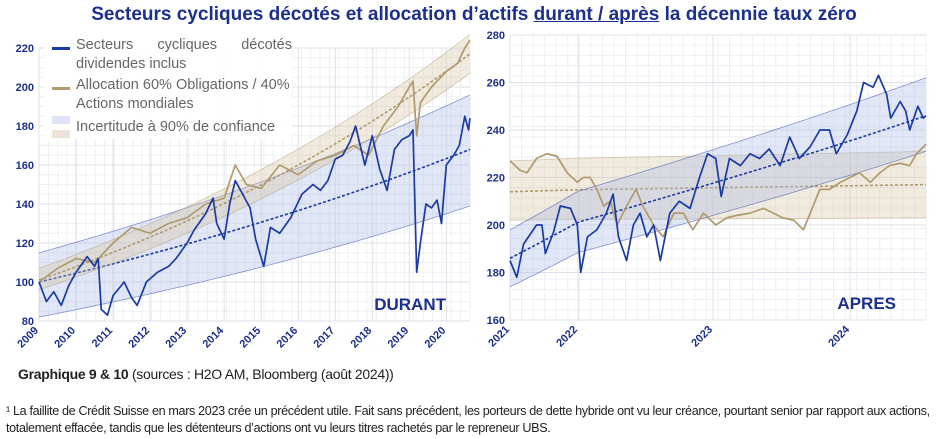 This screenshot has height=439, width=948. Describe the element at coordinates (25, 283) in the screenshot. I see `y-tick-label: 100` at that location.